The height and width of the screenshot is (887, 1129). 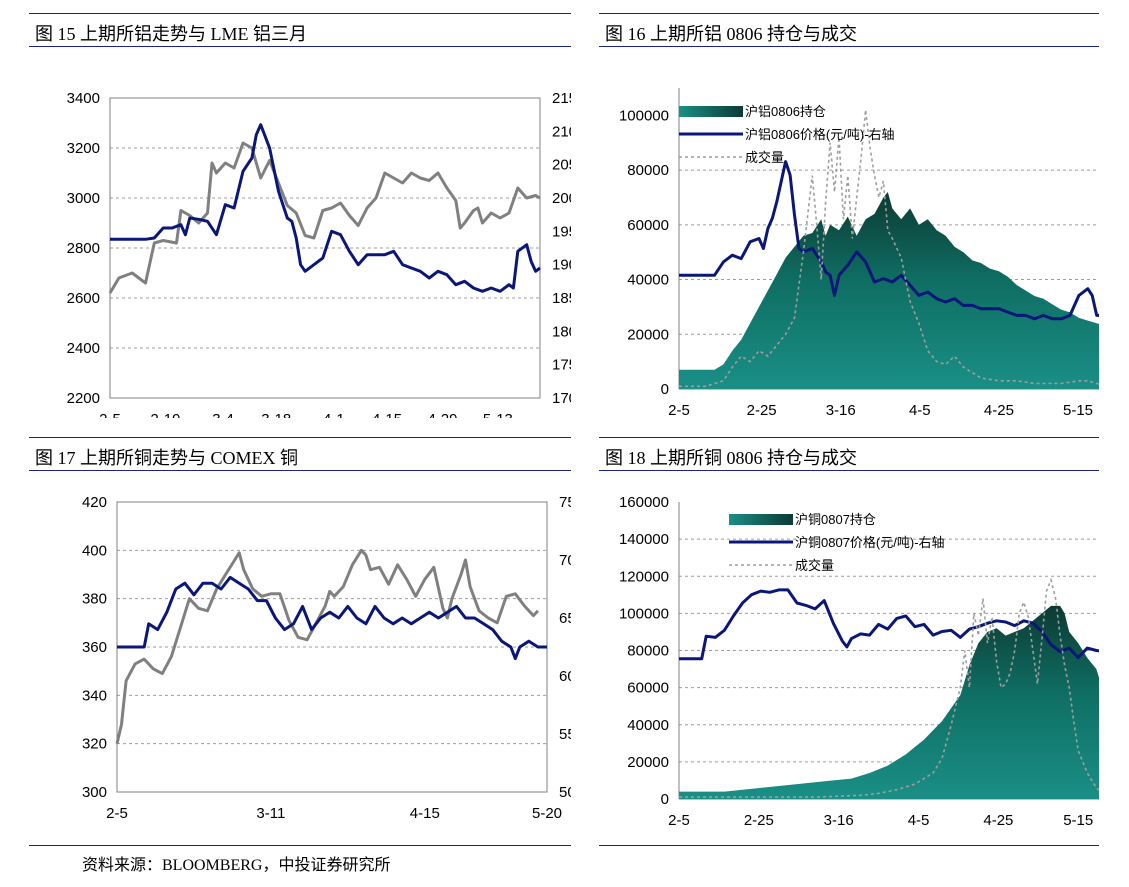 I want to click on panel-title-bar: 图 17 上期所铜走势与 COMEX 铜, so click(x=300, y=454).